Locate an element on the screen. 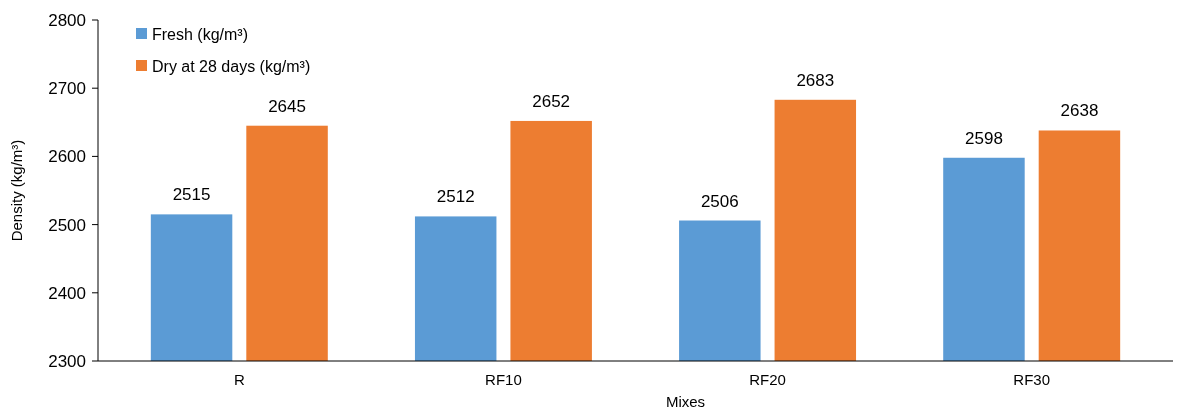 The width and height of the screenshot is (1183, 411). data-label: 2512 is located at coordinates (455, 197).